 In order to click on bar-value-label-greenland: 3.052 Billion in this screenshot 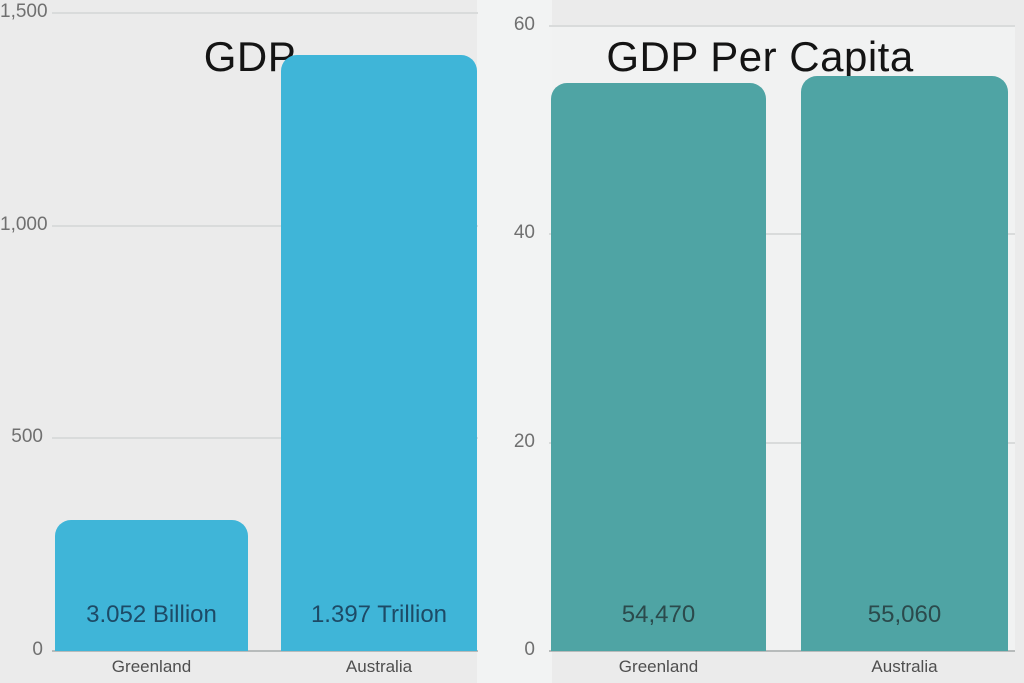, I will do `click(151, 614)`.